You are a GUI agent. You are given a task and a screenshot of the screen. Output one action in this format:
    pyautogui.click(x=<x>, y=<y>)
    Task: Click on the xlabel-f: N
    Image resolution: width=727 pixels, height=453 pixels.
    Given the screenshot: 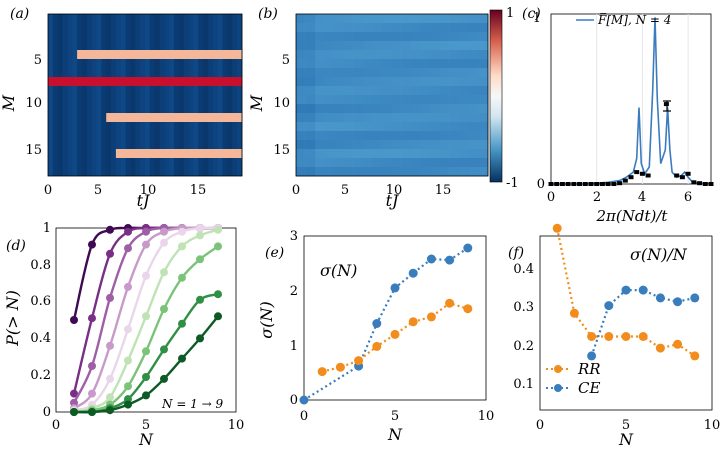 What is the action you would take?
    pyautogui.click(x=626, y=439)
    